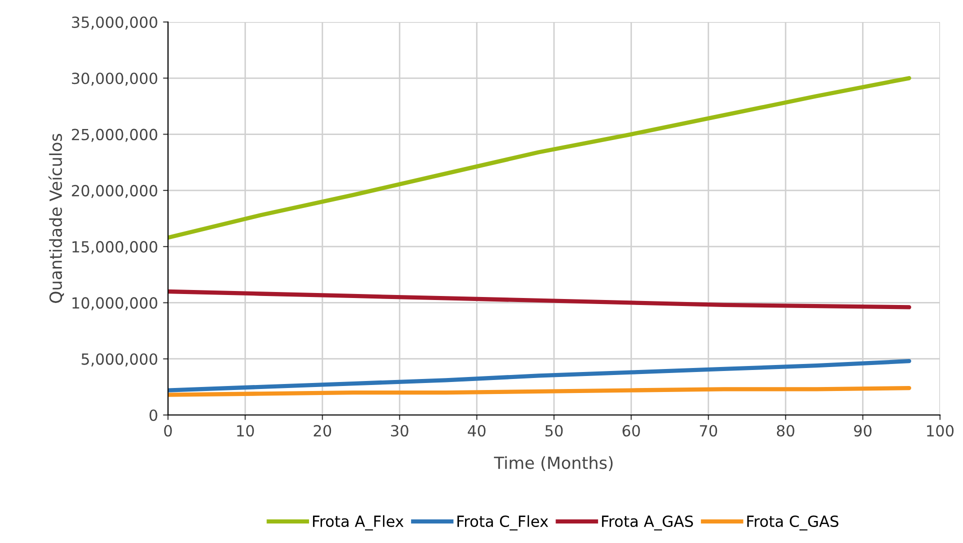 The height and width of the screenshot is (543, 963). I want to click on x-tick-label: 10, so click(245, 430).